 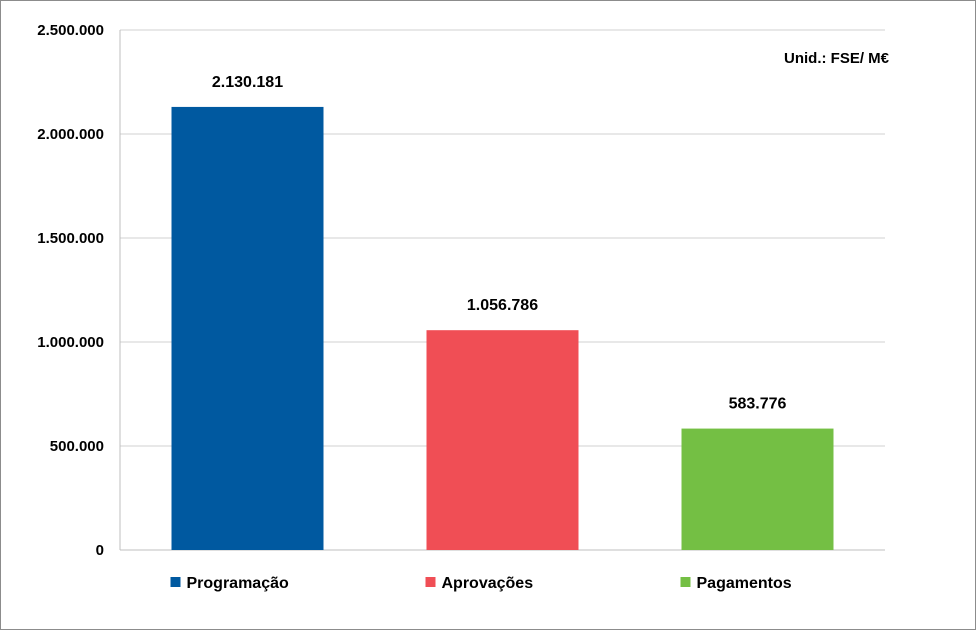 What do you see at coordinates (744, 583) in the screenshot?
I see `legend-label: Pagamentos` at bounding box center [744, 583].